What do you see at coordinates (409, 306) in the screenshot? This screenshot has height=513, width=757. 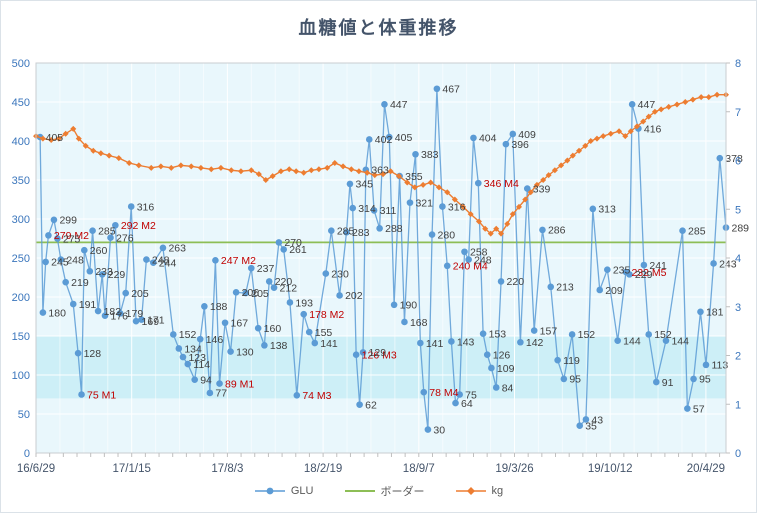 I see `svg-text: 190` at bounding box center [409, 306].